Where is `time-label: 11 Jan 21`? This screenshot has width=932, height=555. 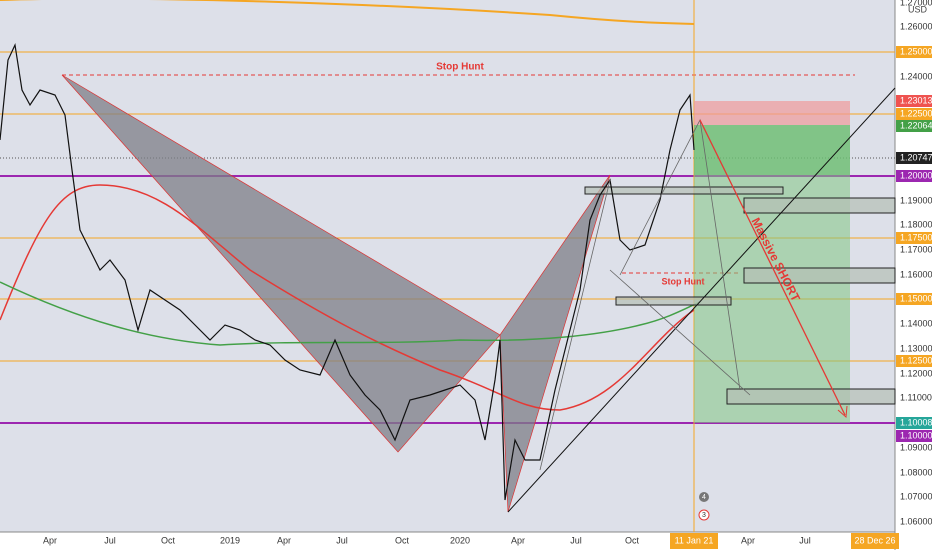 time-label: 11 Jan 21 is located at coordinates (694, 540).